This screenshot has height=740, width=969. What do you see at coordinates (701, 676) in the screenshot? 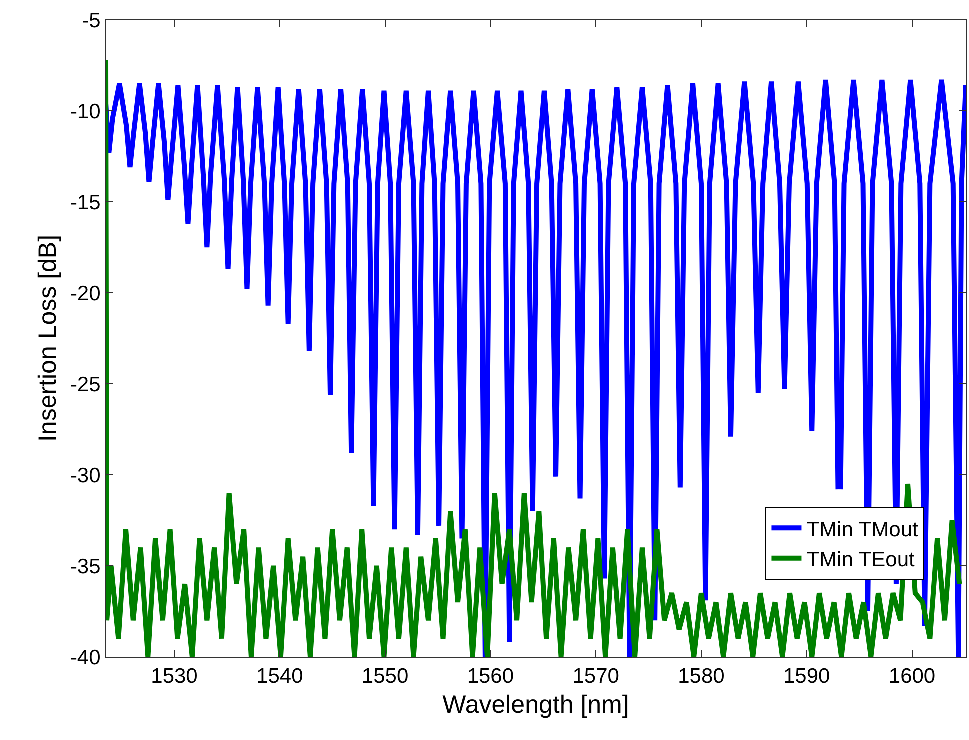
I see `x-tick-label: 1580` at bounding box center [701, 676].